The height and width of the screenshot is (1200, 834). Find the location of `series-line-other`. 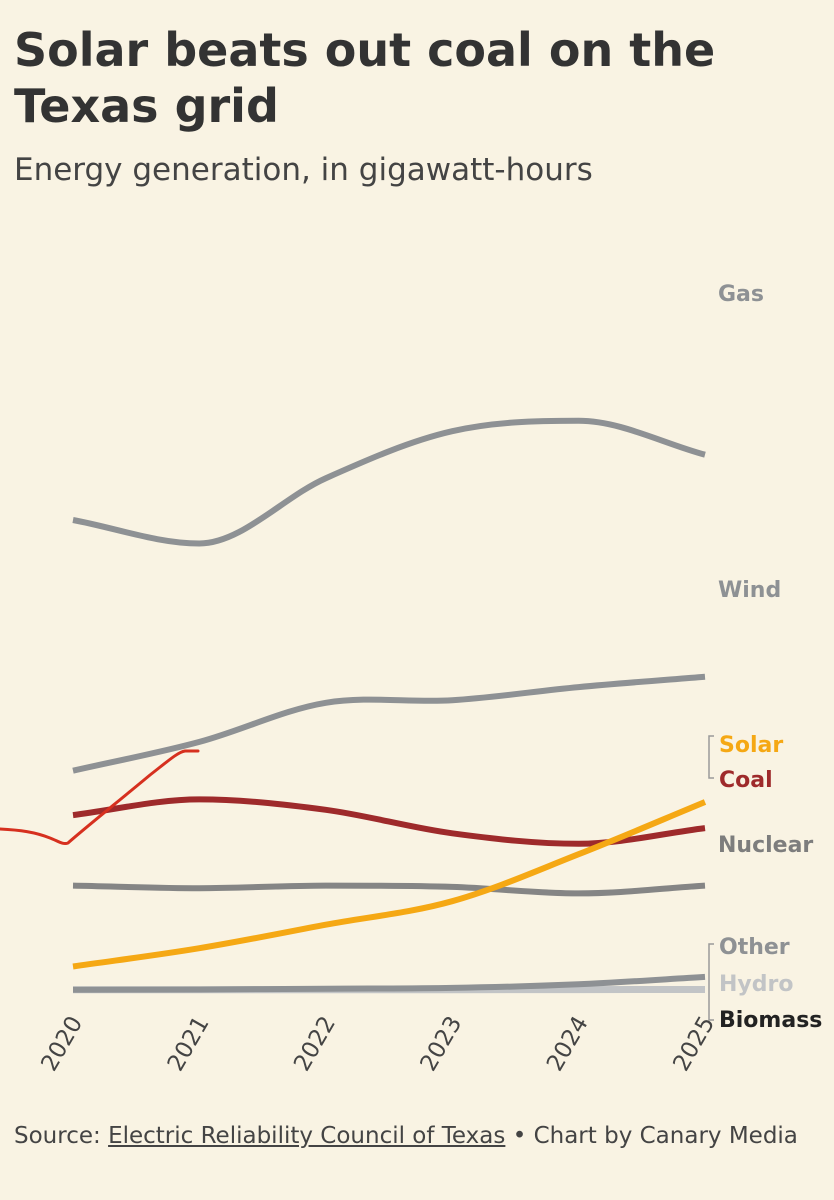

series-line-other is located at coordinates (389, 983).